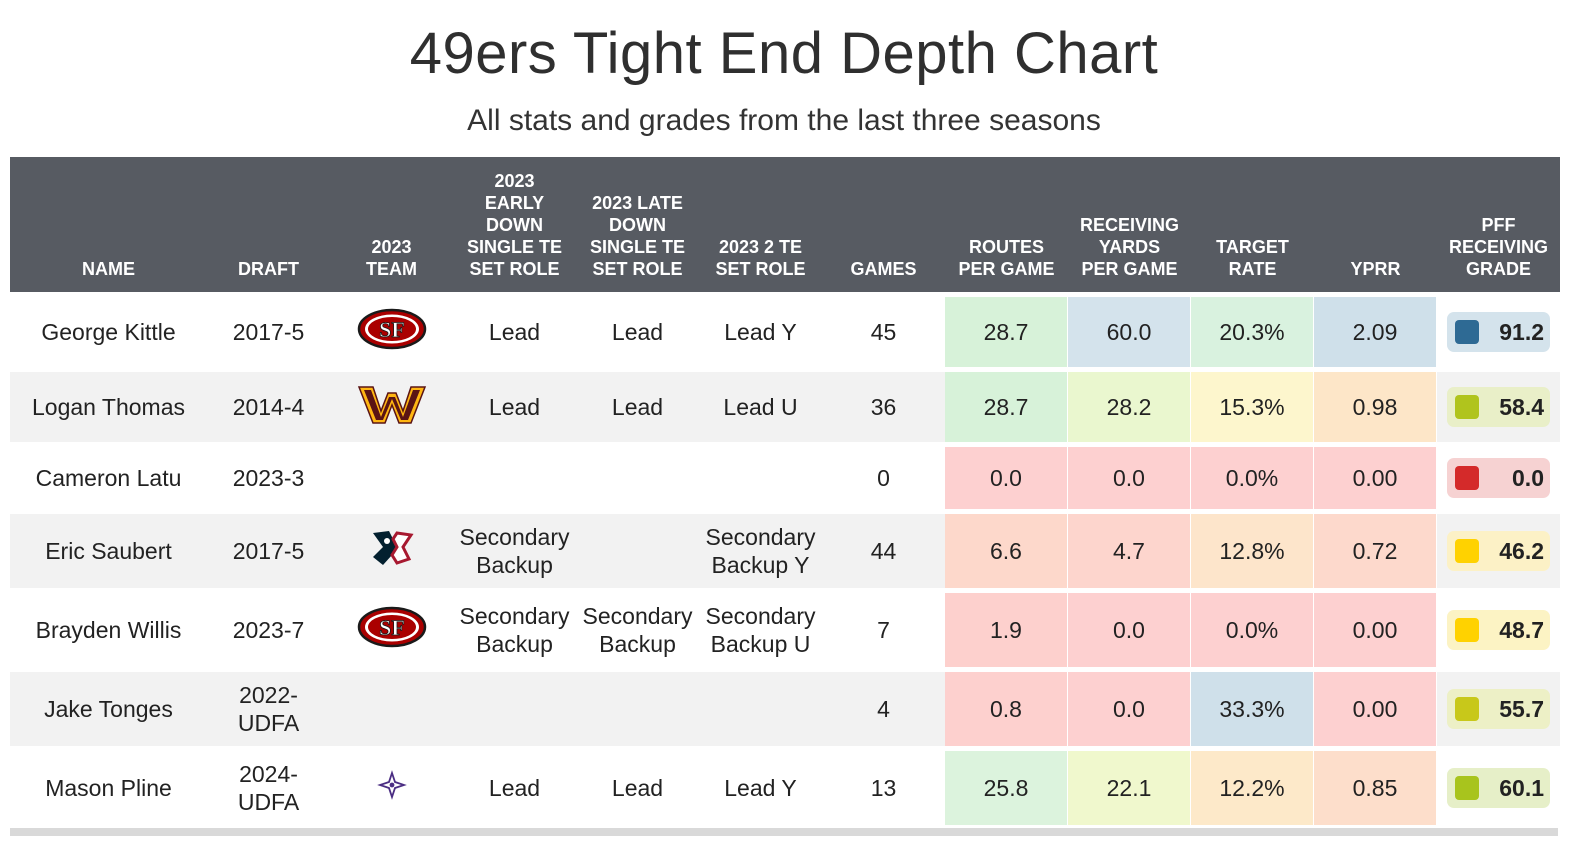 This screenshot has width=1584, height=848. Describe the element at coordinates (1498, 630) in the screenshot. I see `grade-cell: 48.7` at that location.